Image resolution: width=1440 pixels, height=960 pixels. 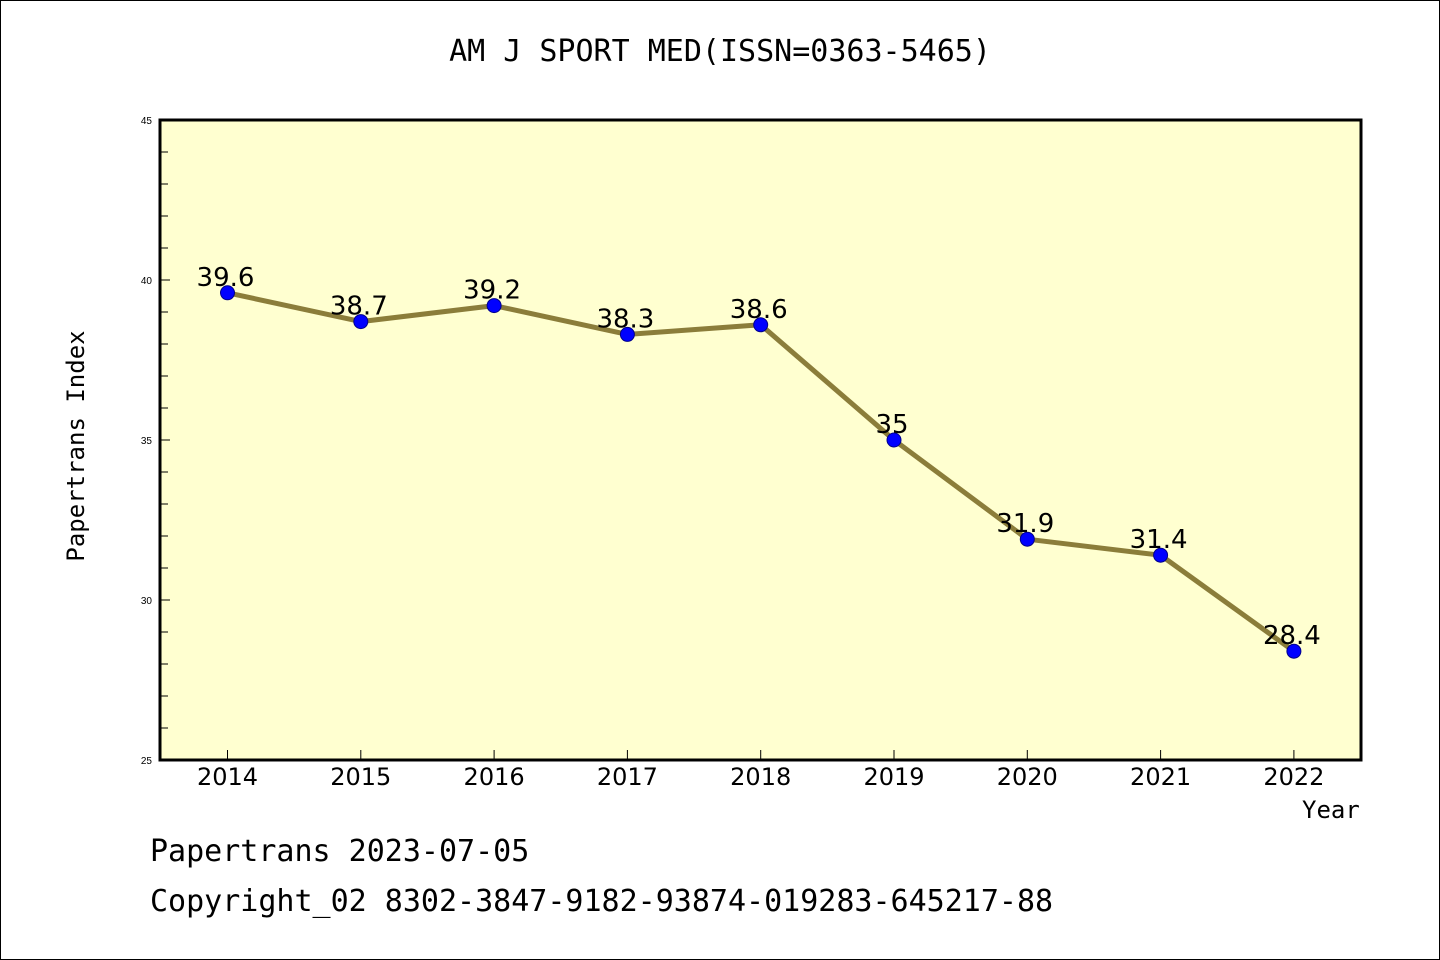 What do you see at coordinates (627, 777) in the screenshot?
I see `x-tick-label: 2017` at bounding box center [627, 777].